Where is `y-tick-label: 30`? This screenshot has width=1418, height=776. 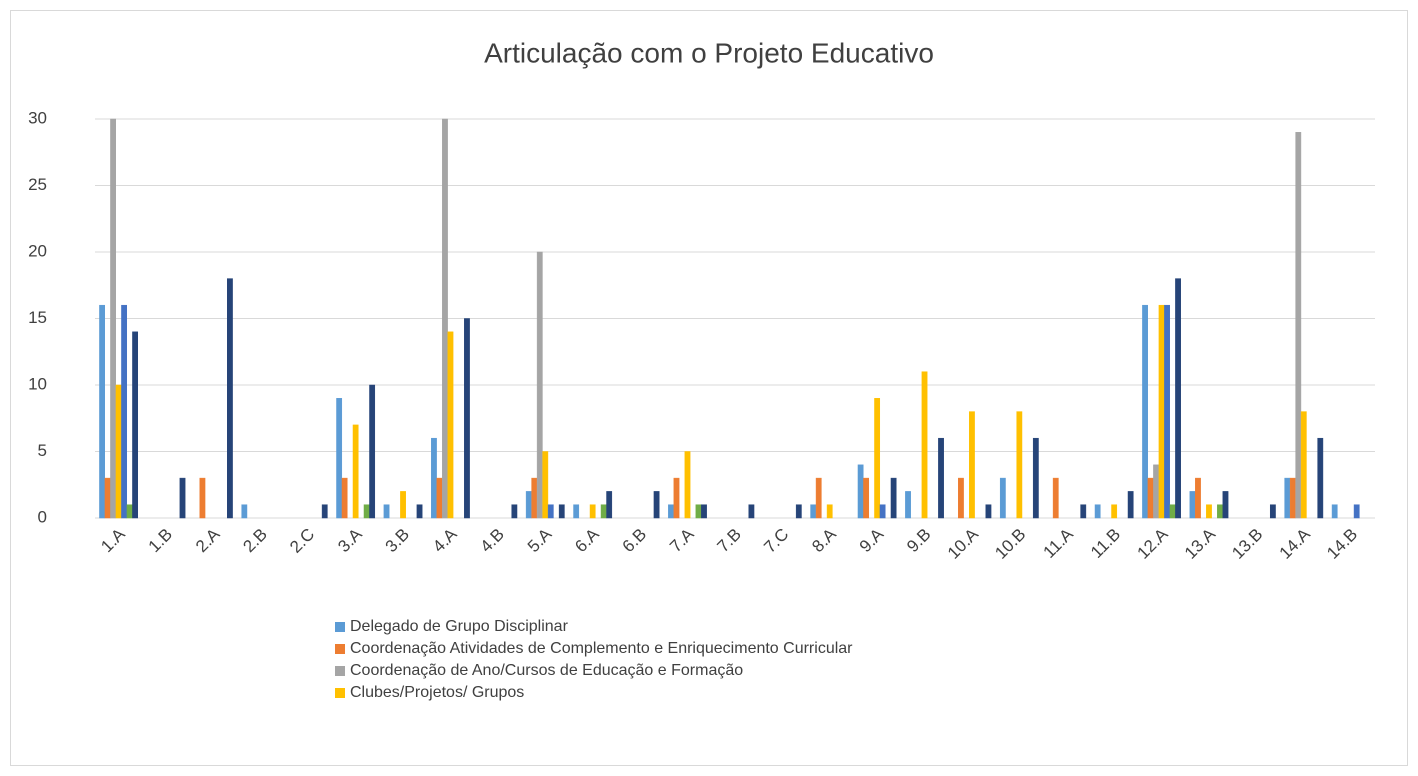 y-tick-label: 30 is located at coordinates (37, 117).